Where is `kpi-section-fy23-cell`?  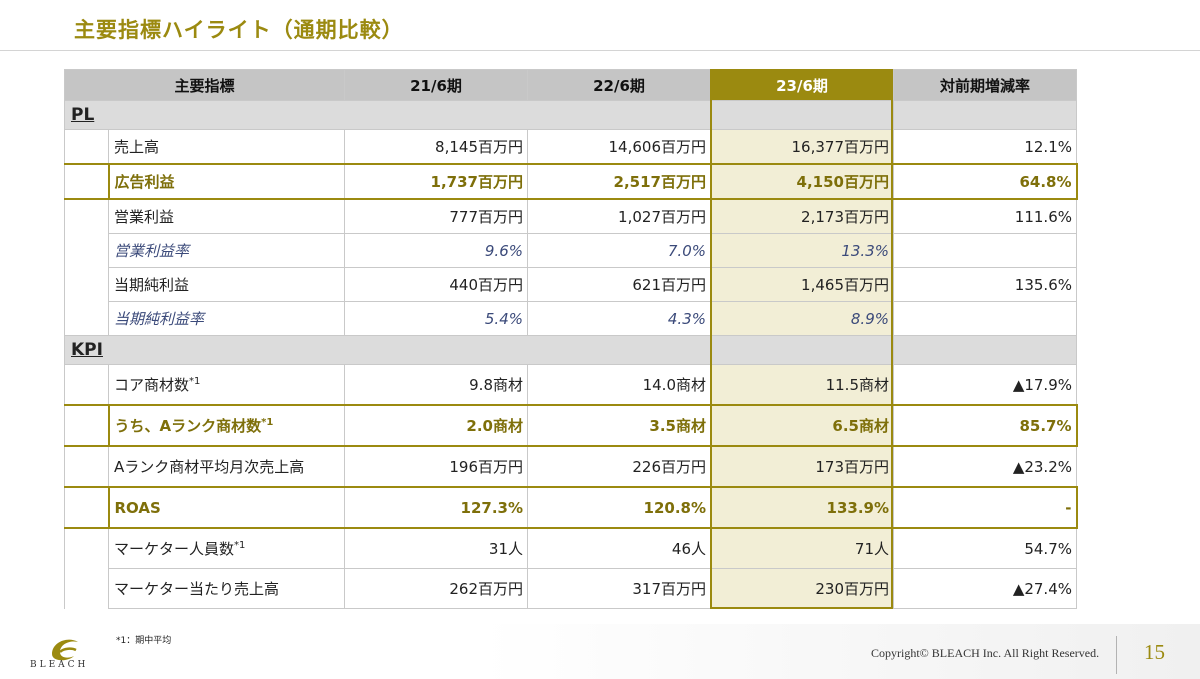
kpi-section-fy23-cell is located at coordinates (802, 350).